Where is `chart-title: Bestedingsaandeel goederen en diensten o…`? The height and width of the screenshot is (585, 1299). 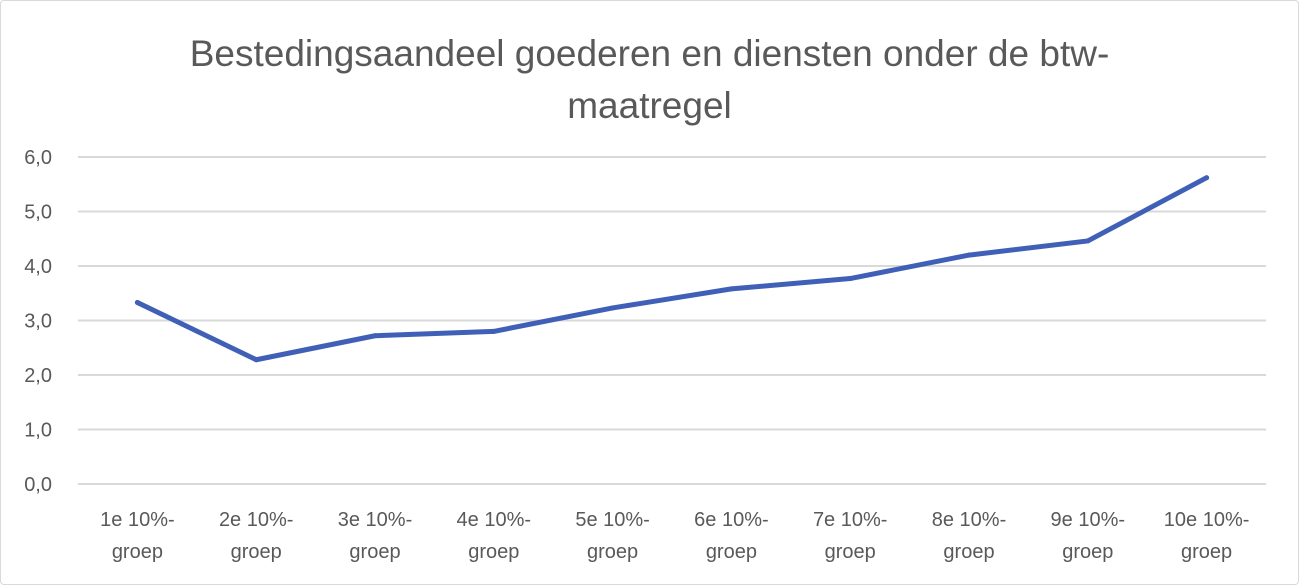 chart-title: Bestedingsaandeel goederen en diensten o… is located at coordinates (649, 79).